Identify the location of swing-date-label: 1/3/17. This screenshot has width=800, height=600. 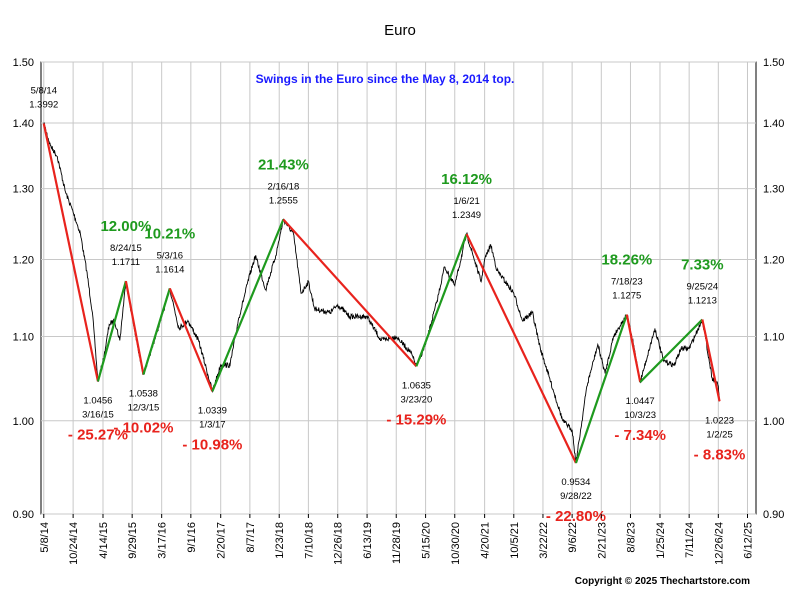
(212, 424).